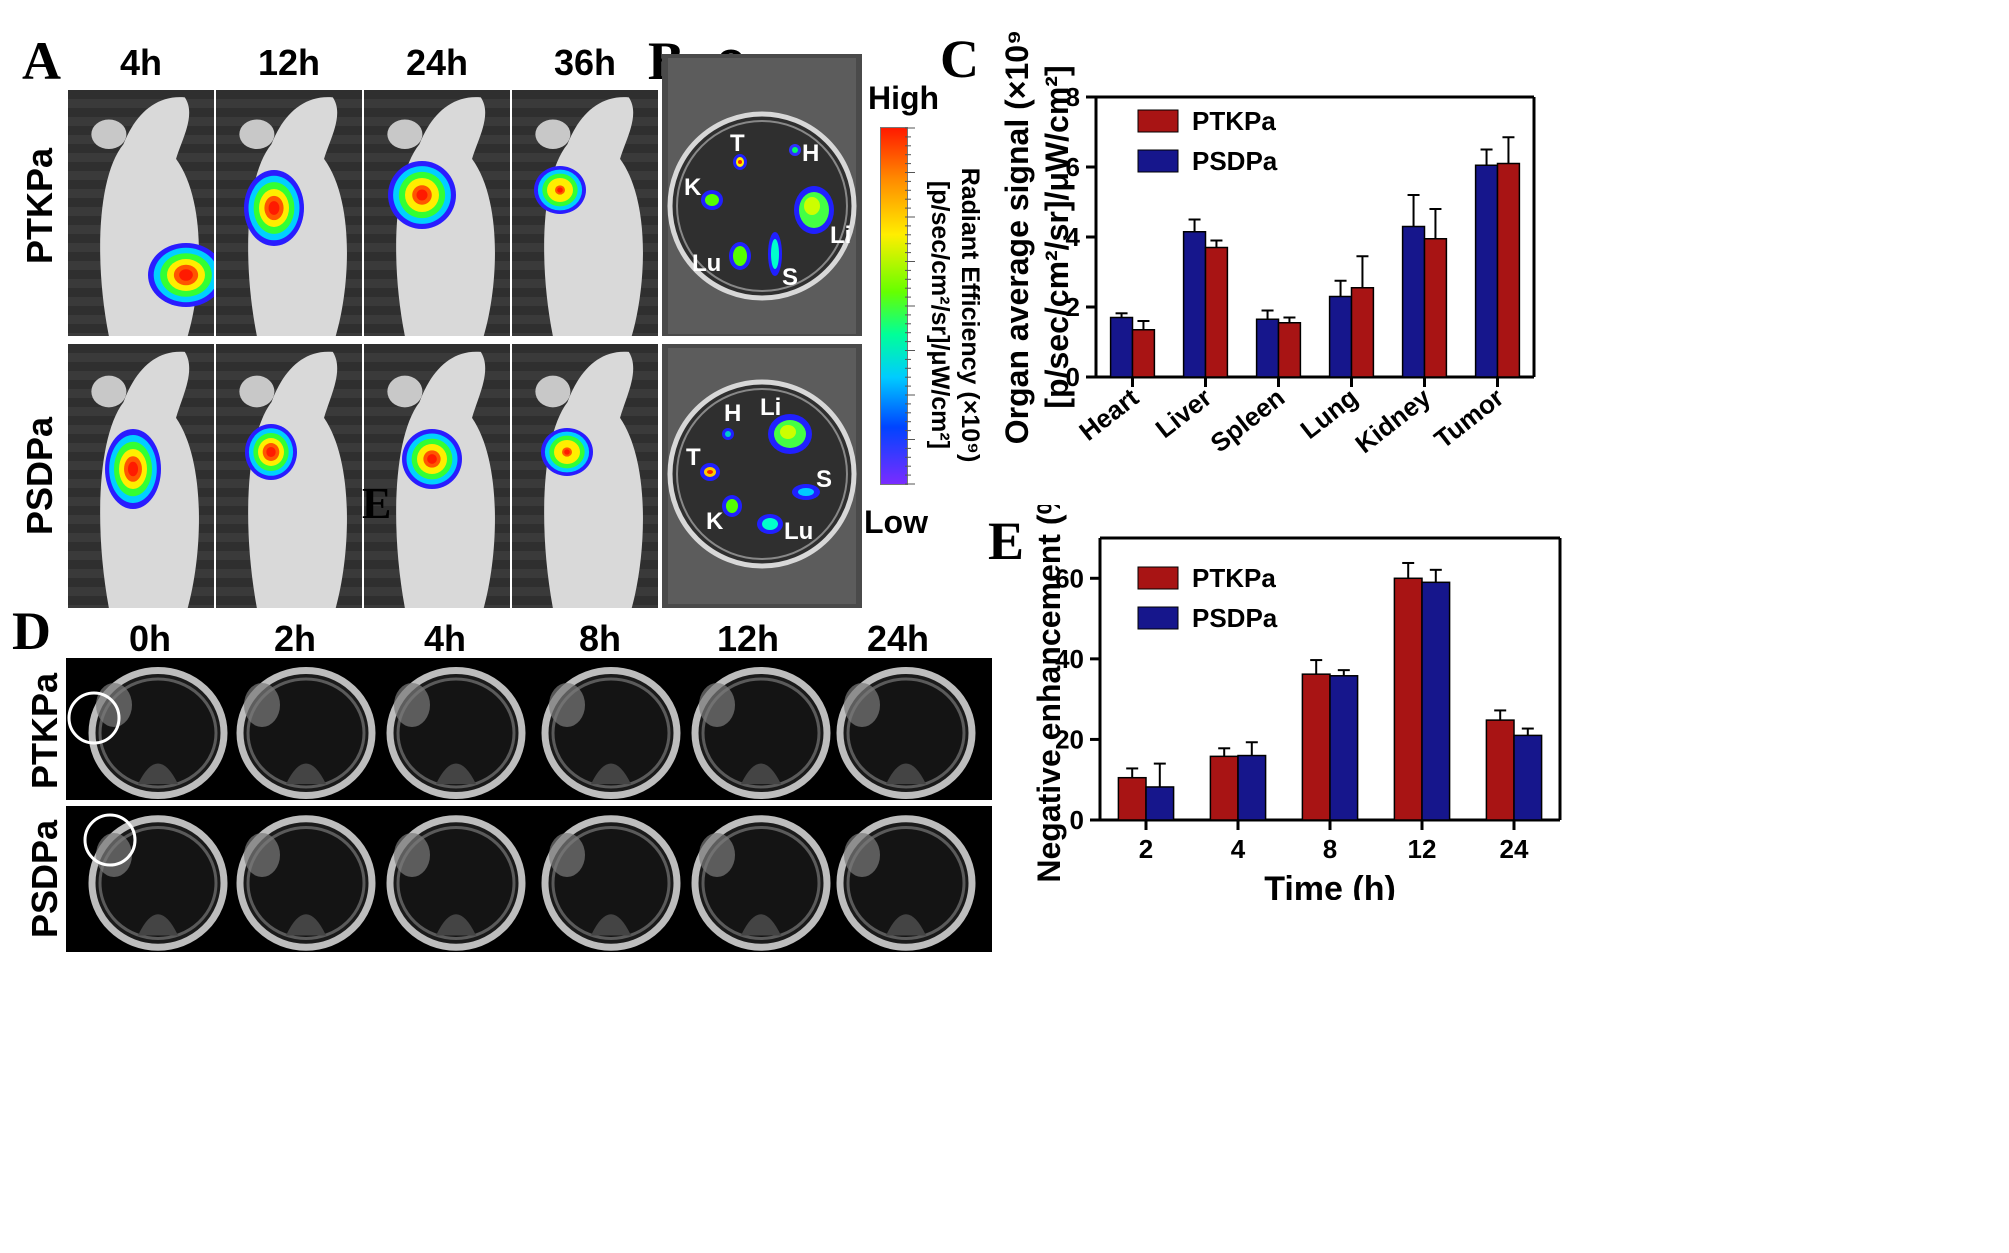  I want to click on y-tick-label: 20, so click(1069, 739).